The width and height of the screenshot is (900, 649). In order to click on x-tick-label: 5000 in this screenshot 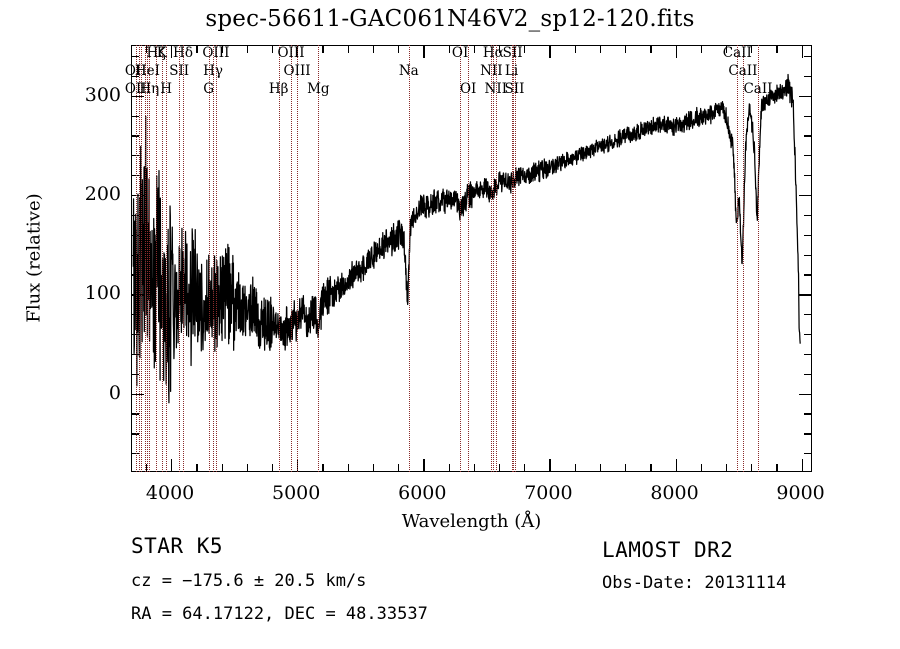, I will do `click(296, 493)`.